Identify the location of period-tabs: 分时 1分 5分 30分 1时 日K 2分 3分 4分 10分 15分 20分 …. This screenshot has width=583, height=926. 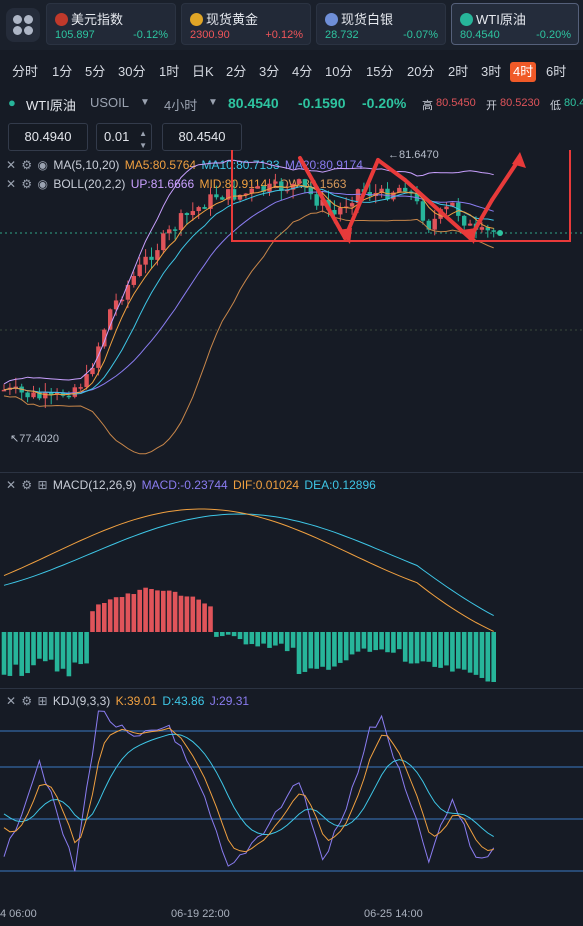
(291, 72).